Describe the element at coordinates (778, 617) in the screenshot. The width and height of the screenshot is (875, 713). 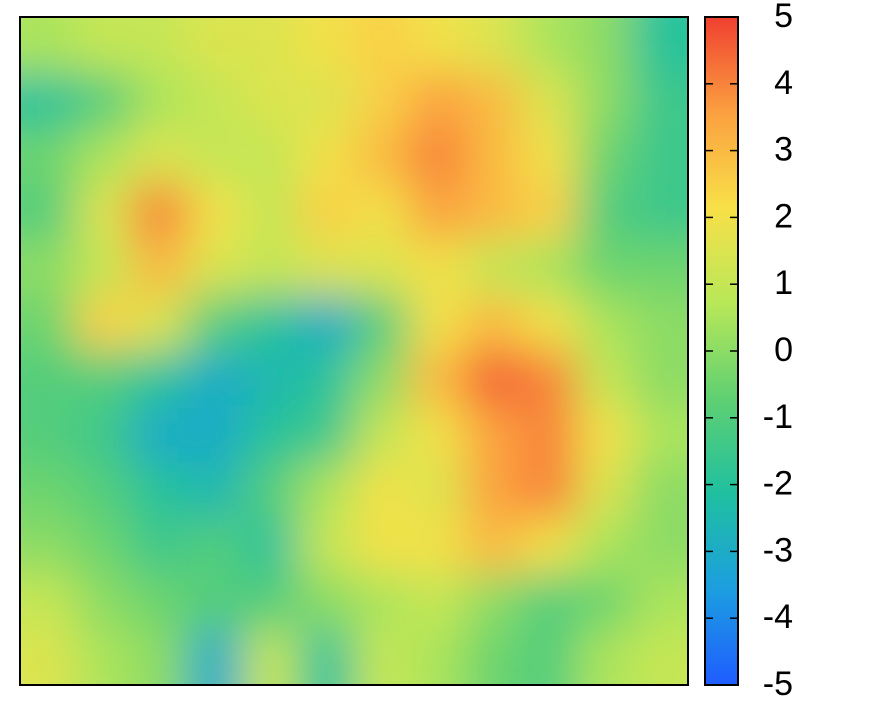
I see `colorbar-tick-label: -4` at that location.